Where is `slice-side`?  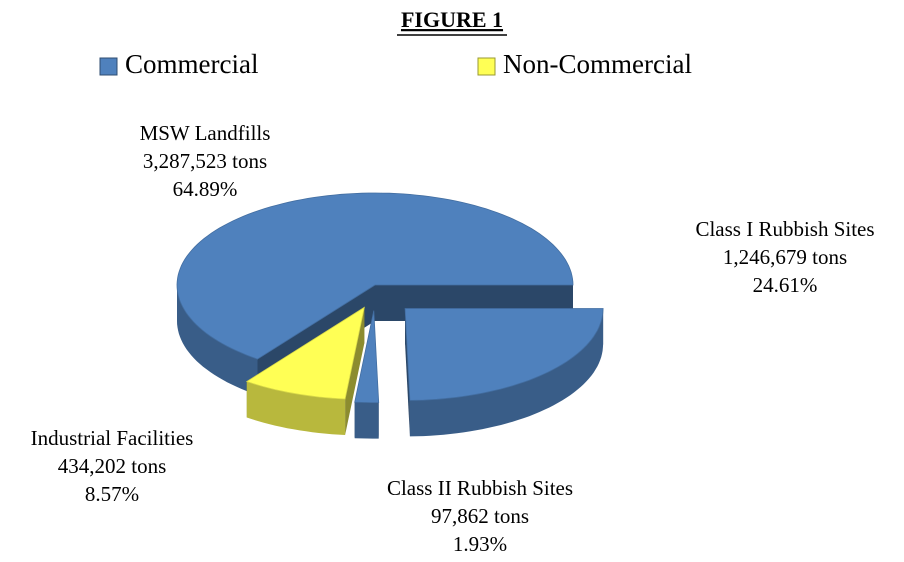 slice-side is located at coordinates (407, 372).